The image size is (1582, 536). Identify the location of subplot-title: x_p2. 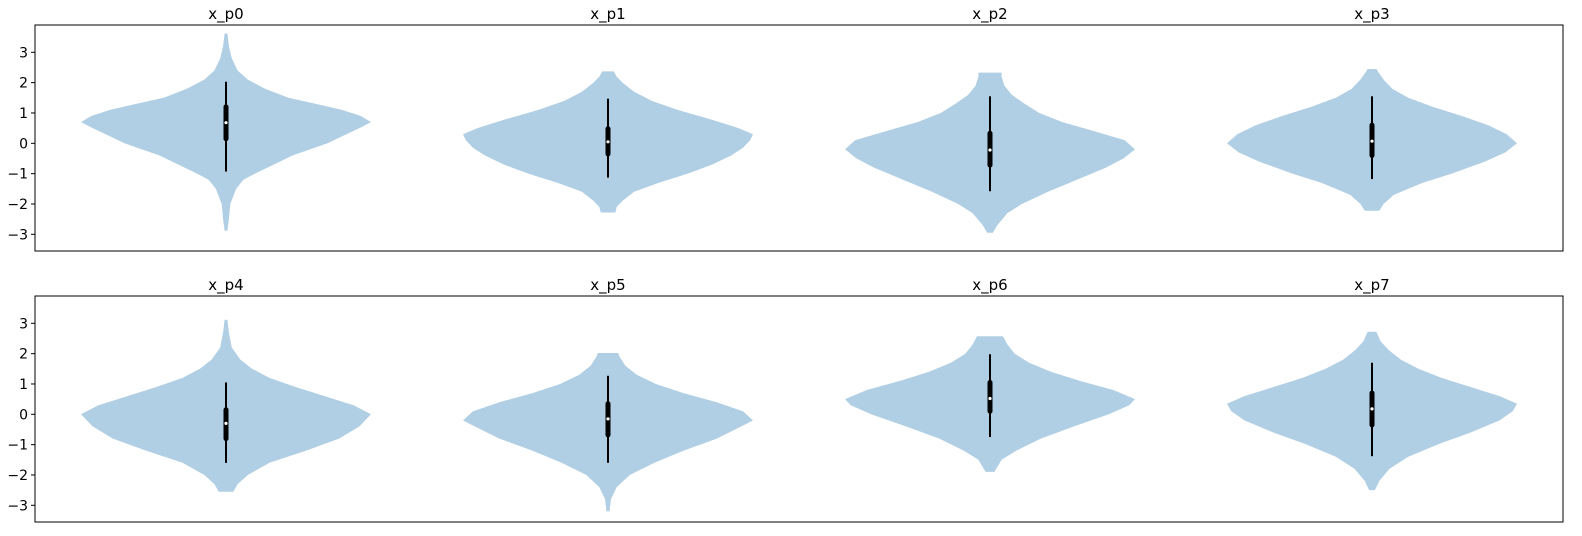
(989, 14).